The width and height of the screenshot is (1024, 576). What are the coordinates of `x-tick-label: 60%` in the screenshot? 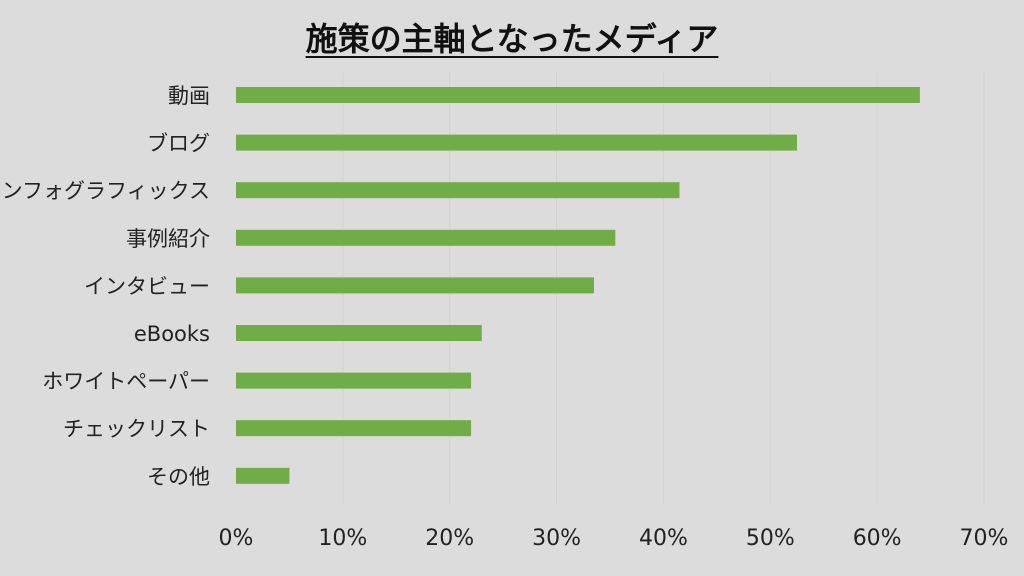 It's located at (877, 538).